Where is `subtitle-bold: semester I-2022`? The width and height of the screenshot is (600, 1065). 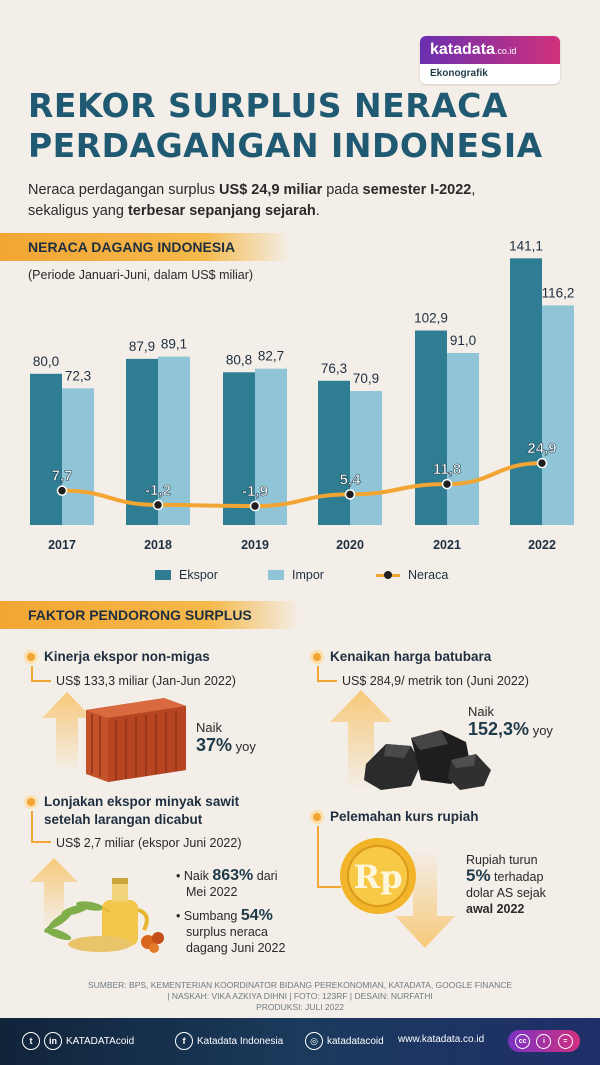
subtitle-bold: semester I-2022 is located at coordinates (417, 190).